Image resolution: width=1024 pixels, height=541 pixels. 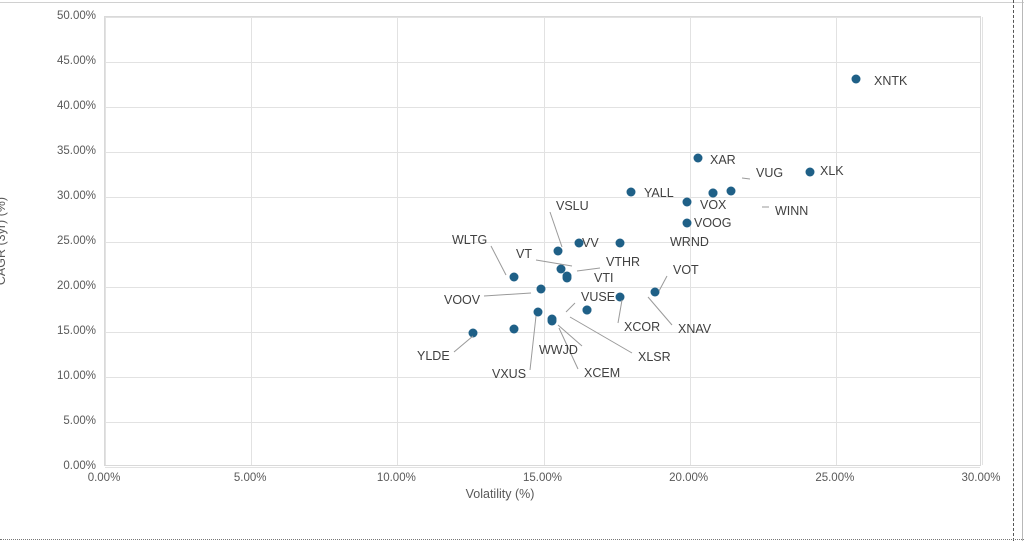 What do you see at coordinates (659, 193) in the screenshot?
I see `data-point-label: YALL` at bounding box center [659, 193].